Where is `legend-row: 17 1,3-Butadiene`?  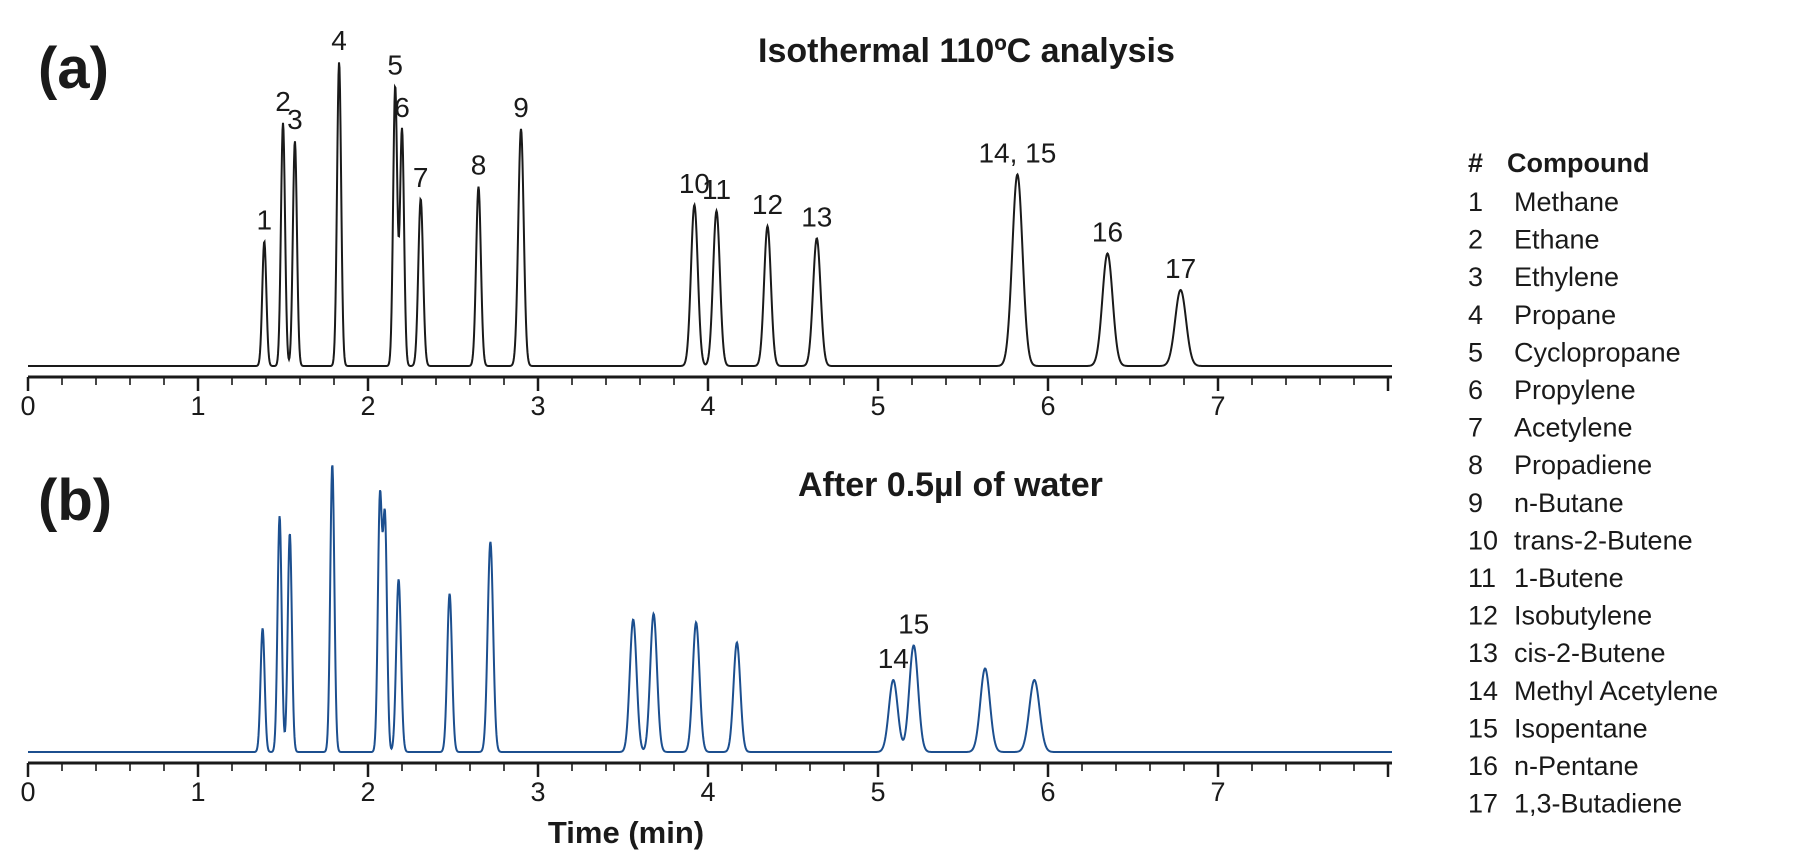 legend-row: 17 1,3-Butadiene is located at coordinates (1575, 804).